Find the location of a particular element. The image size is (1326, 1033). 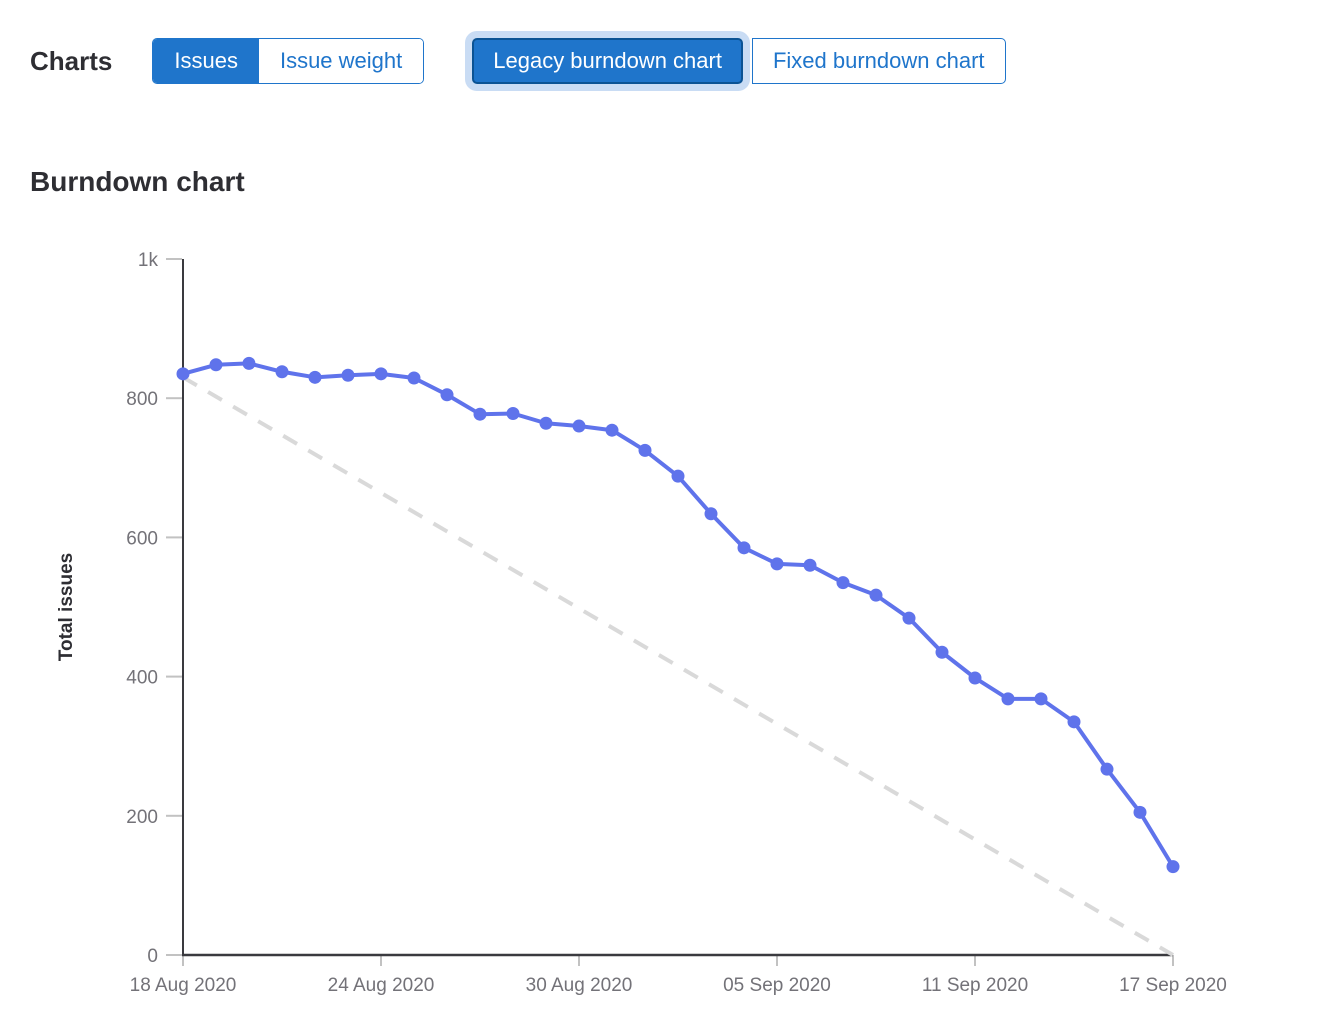

y-axis-tick-label: 200 is located at coordinates (142, 817).